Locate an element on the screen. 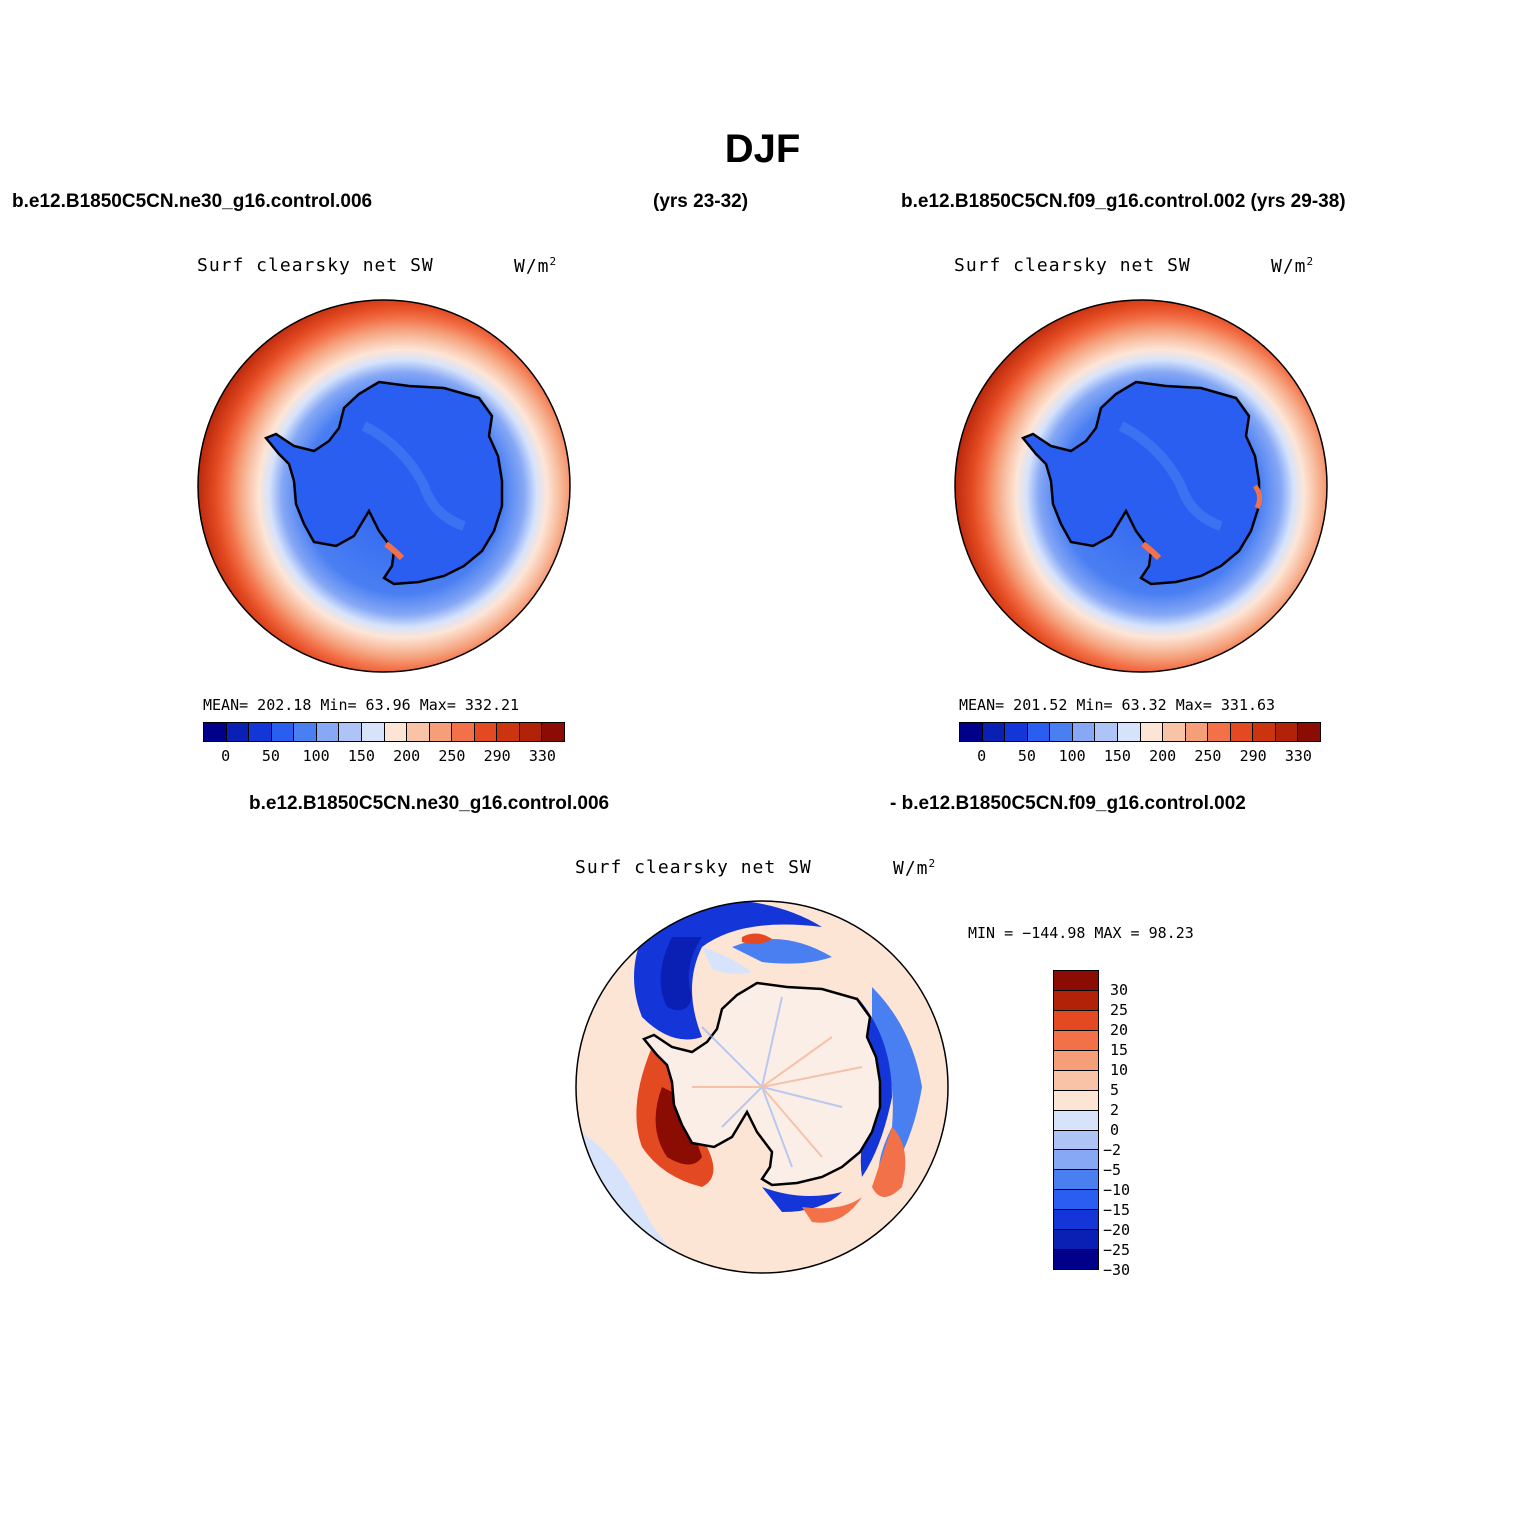 This screenshot has width=1525, height=1525. case-a-label: b.e12.B1850C5CN.ne30_g16.control.006 is located at coordinates (192, 201).